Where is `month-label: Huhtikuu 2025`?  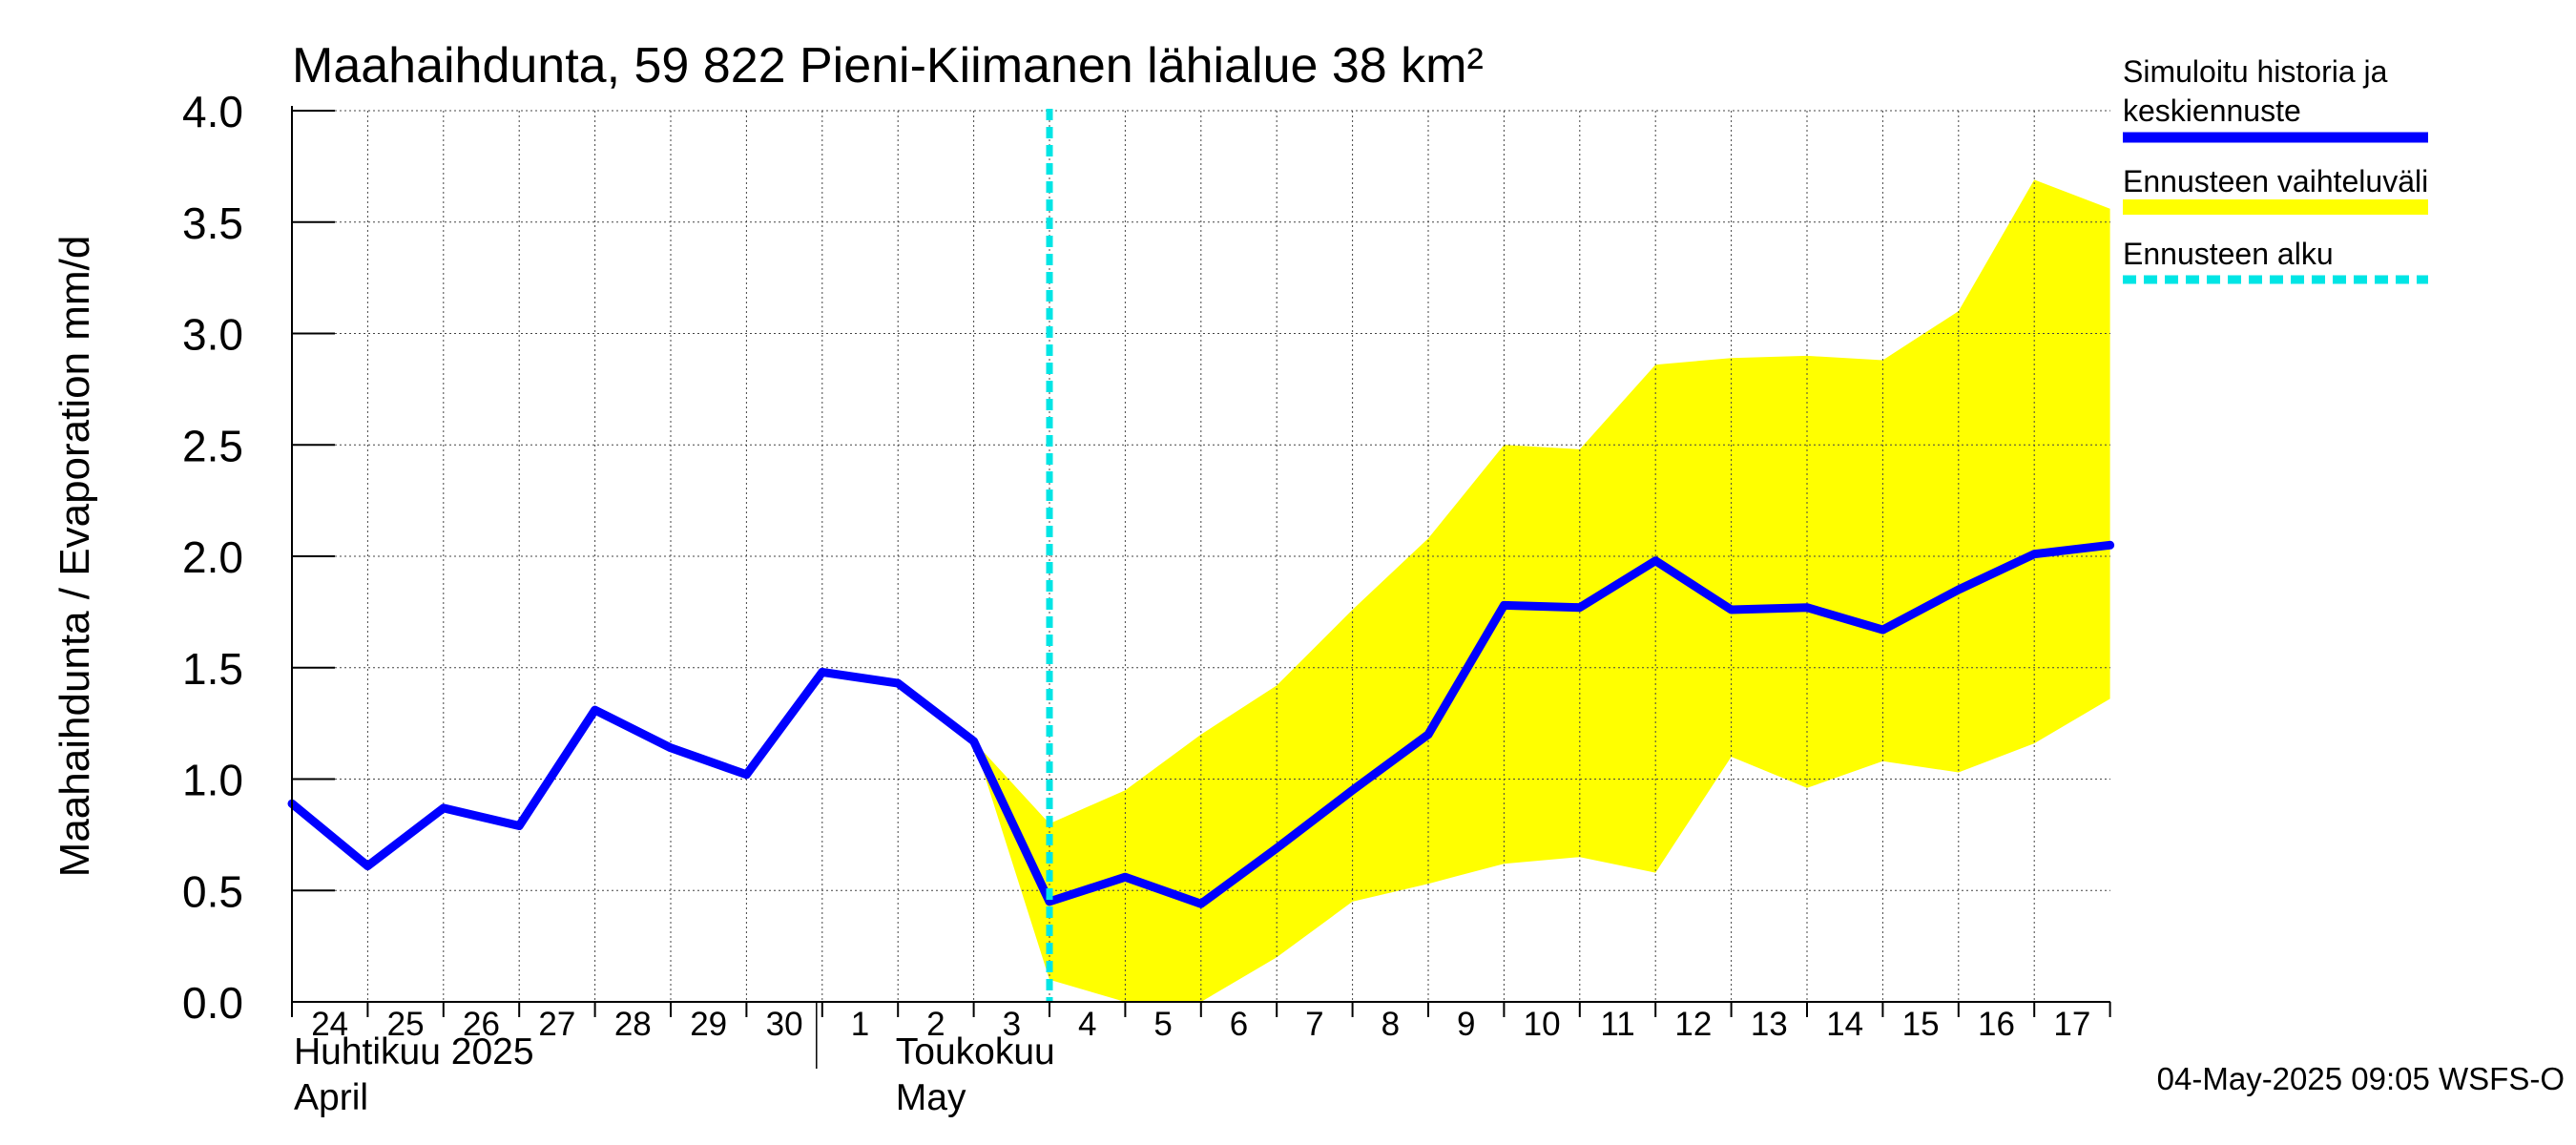 month-label: Huhtikuu 2025 is located at coordinates (414, 1051).